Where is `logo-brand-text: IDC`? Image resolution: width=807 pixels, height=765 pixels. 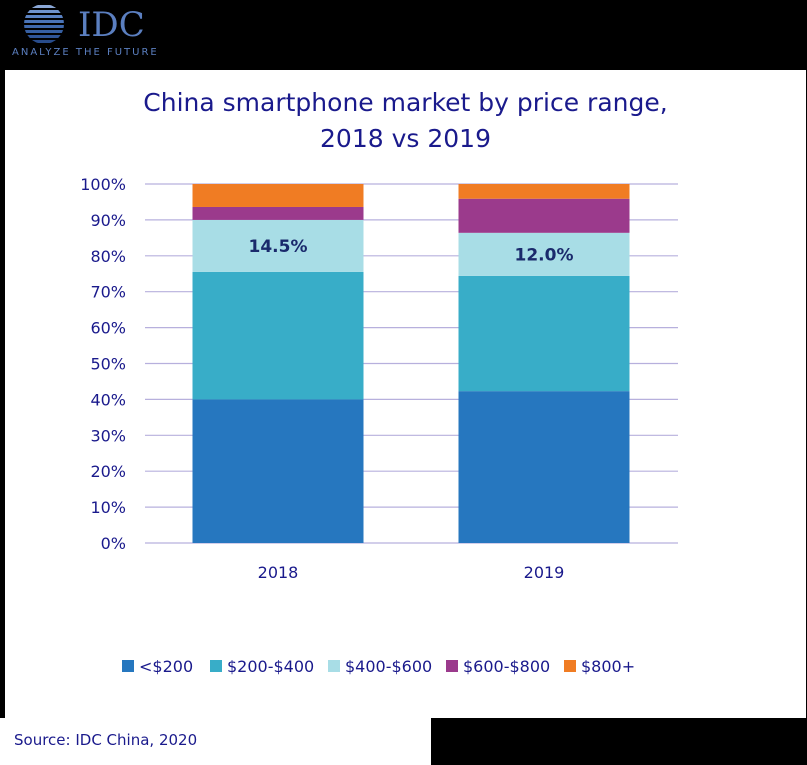
logo-brand-text: IDC is located at coordinates (111, 25).